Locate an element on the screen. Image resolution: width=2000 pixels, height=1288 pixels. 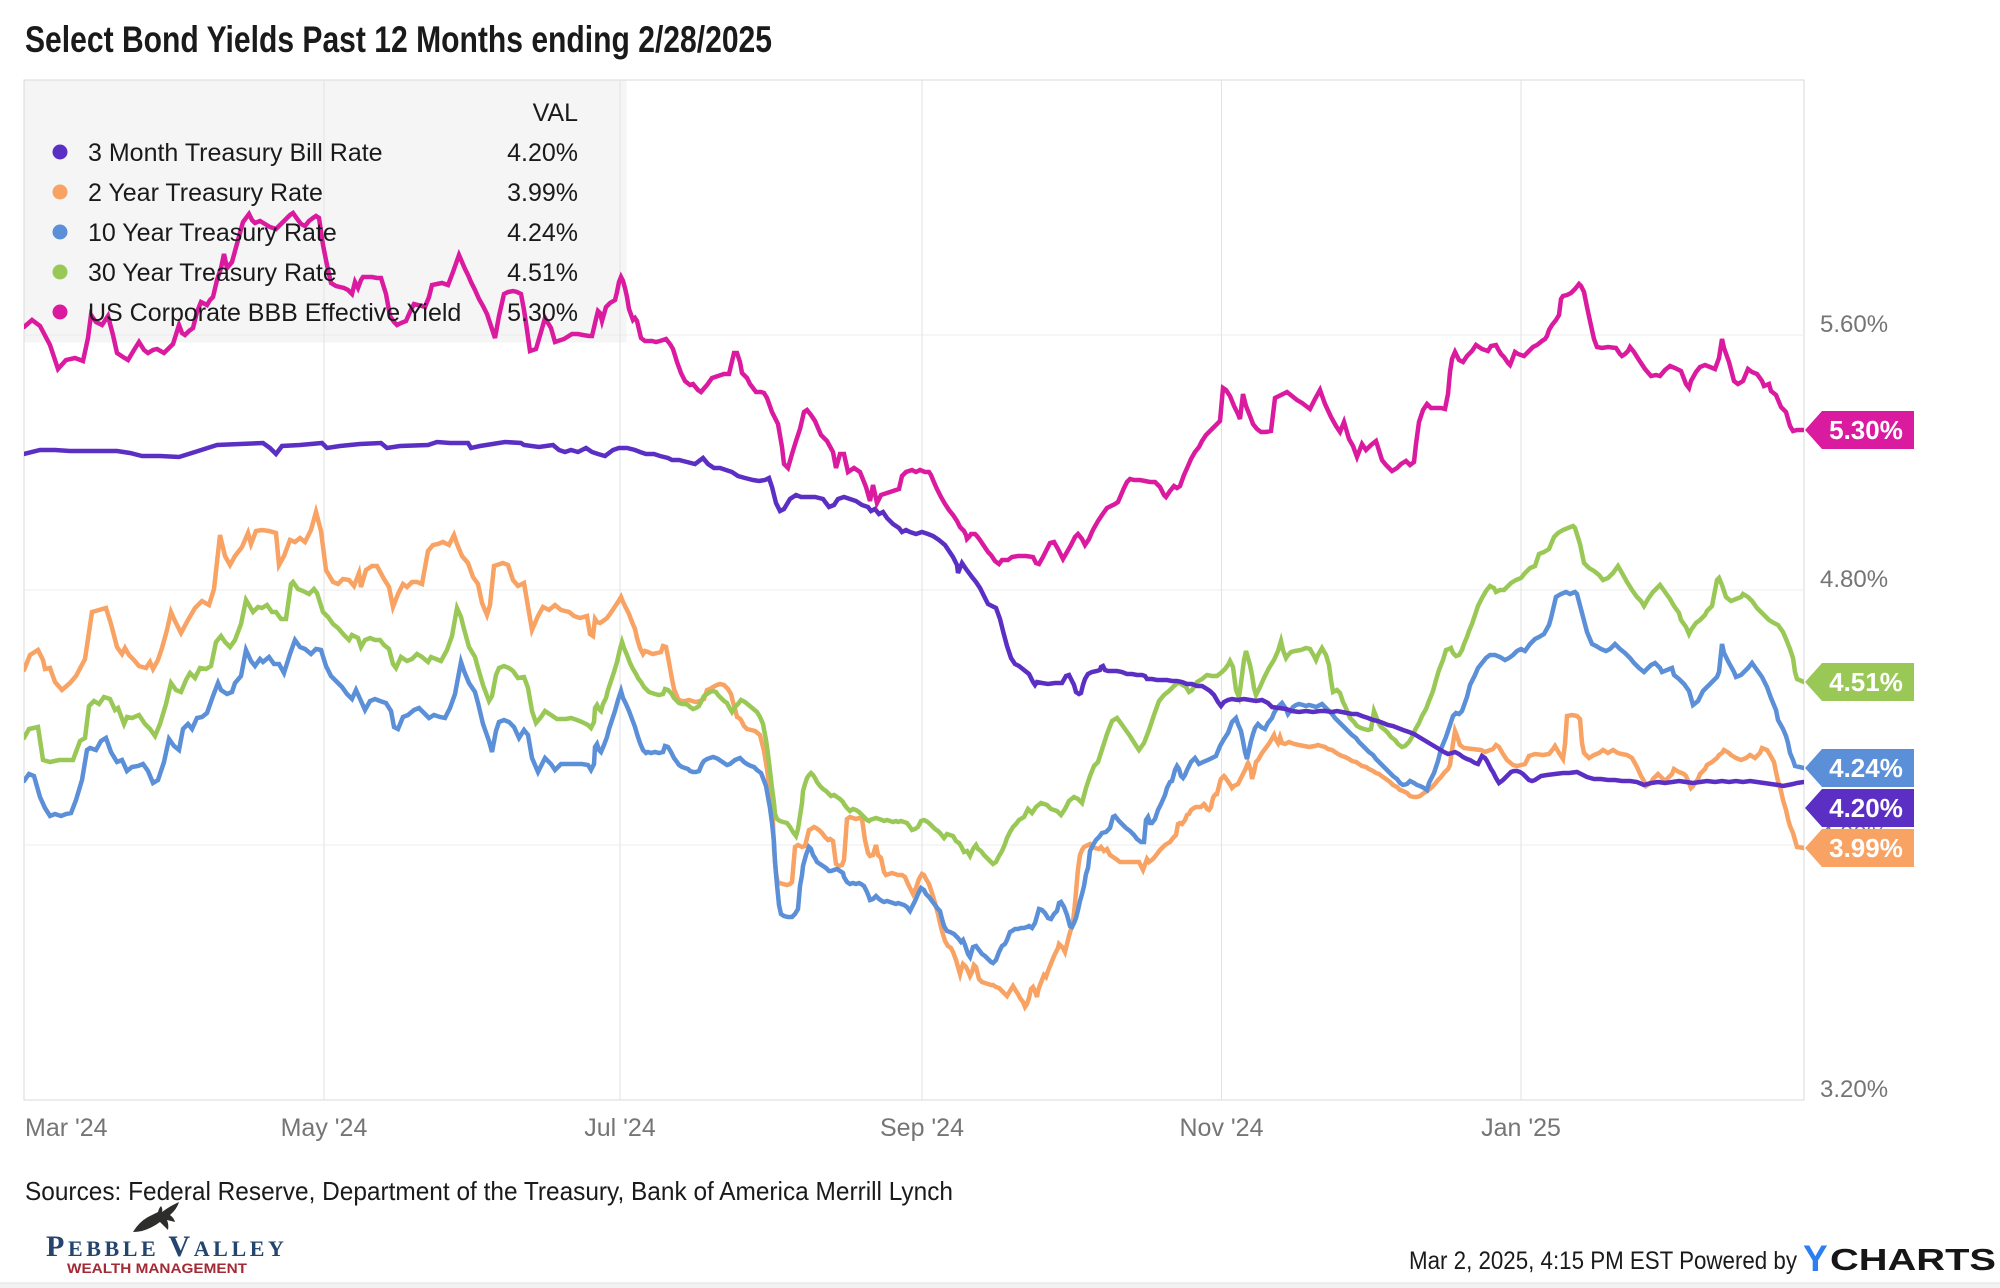
svg-text:US Corporate BBB Effective Yie: US Corporate BBB Effective Yield is located at coordinates (274, 313).